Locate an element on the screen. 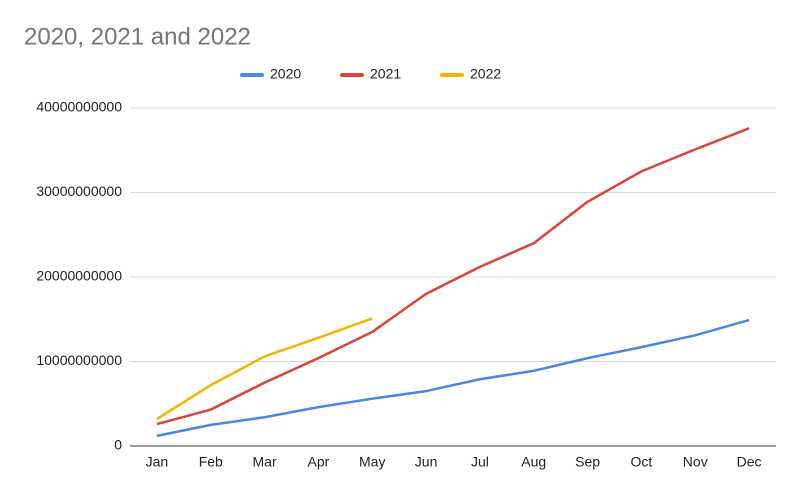  y-tick-label: 20000000000 is located at coordinates (79, 276).